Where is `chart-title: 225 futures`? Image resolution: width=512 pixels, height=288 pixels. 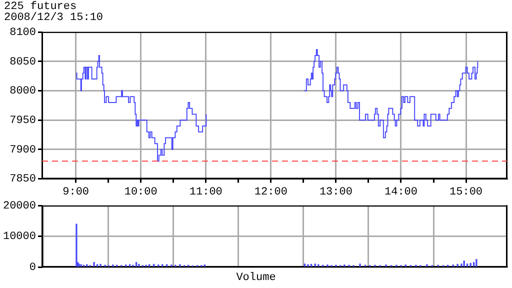
chart-title: 225 futures is located at coordinates (40, 7).